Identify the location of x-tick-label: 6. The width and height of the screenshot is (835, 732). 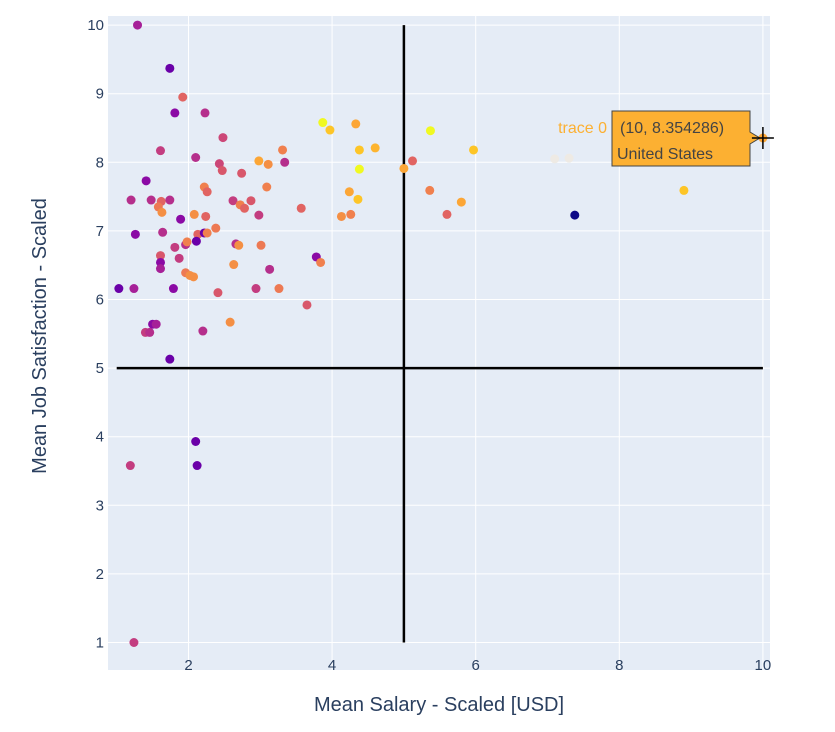
(476, 665).